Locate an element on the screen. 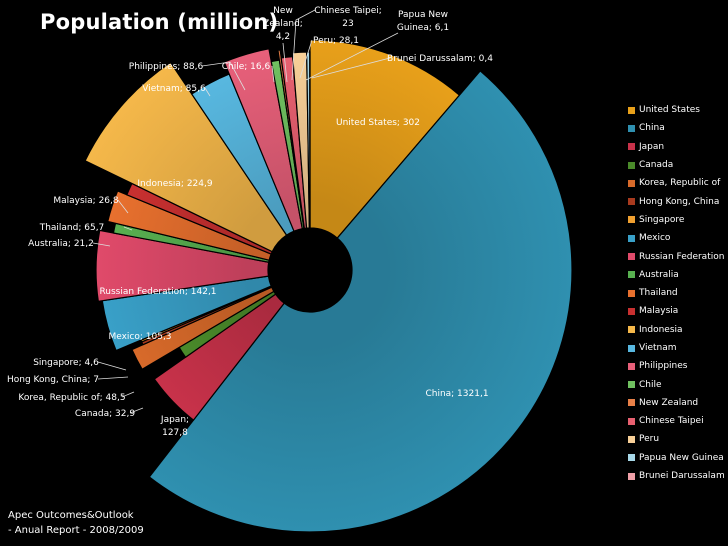  chart-title: Population (million) is located at coordinates (159, 22).